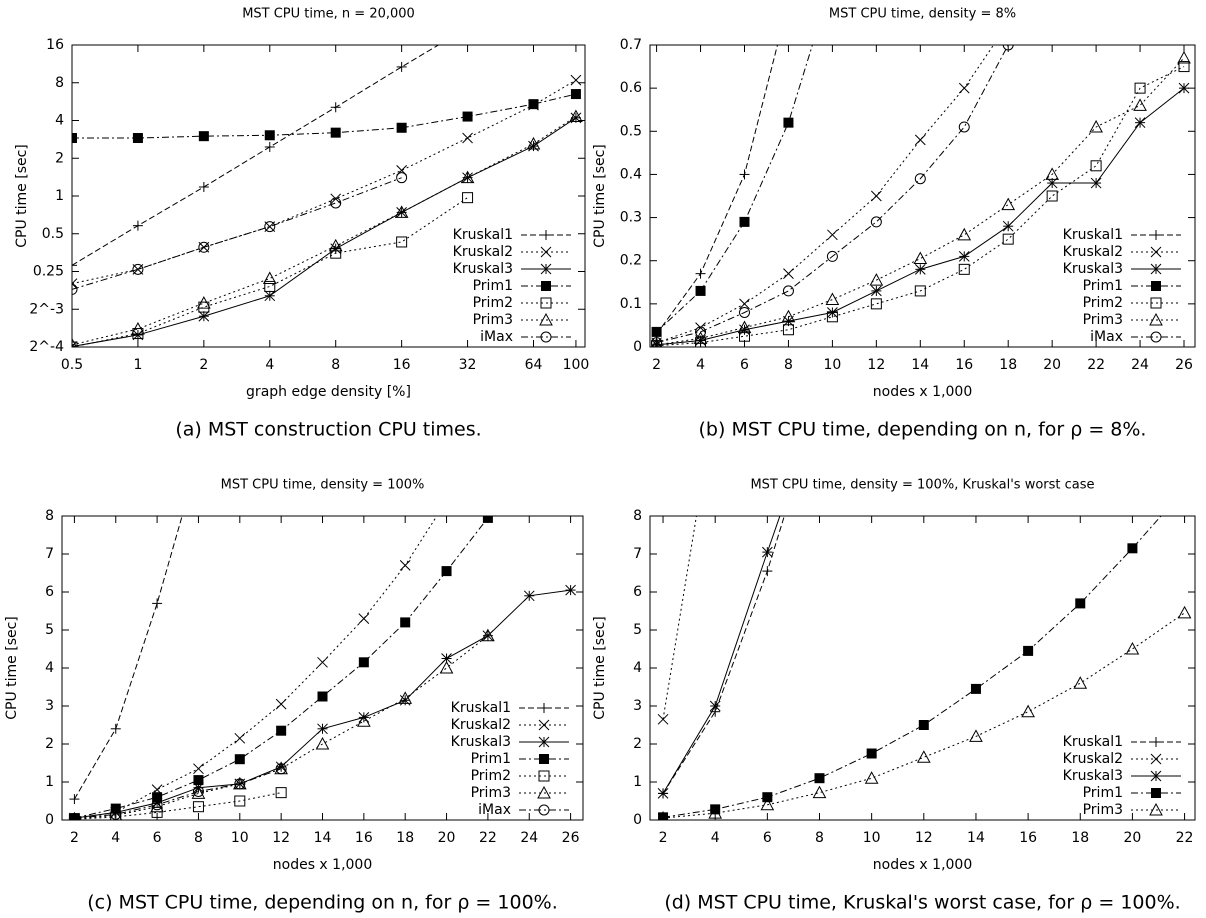  Describe the element at coordinates (328, 392) in the screenshot. I see `x-axis-label: graph edge density [%]` at that location.